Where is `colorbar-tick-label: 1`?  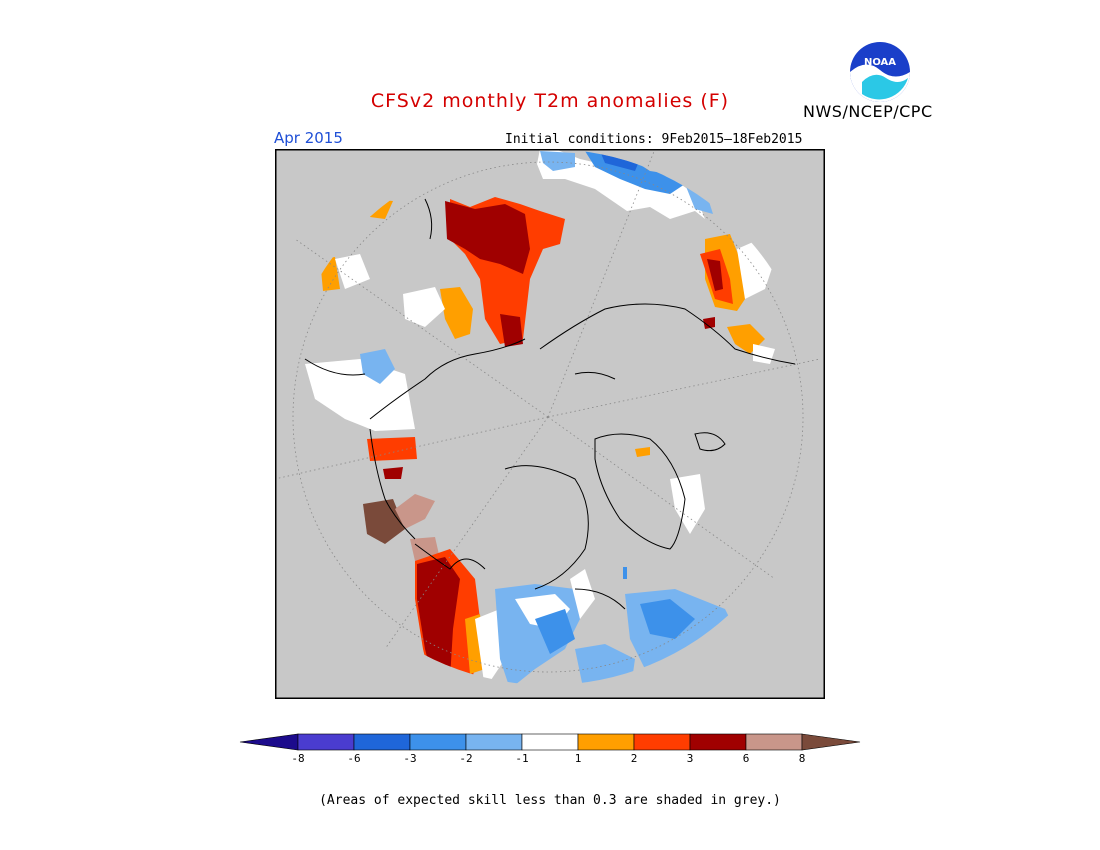
colorbar-tick-label: 1 is located at coordinates (578, 758).